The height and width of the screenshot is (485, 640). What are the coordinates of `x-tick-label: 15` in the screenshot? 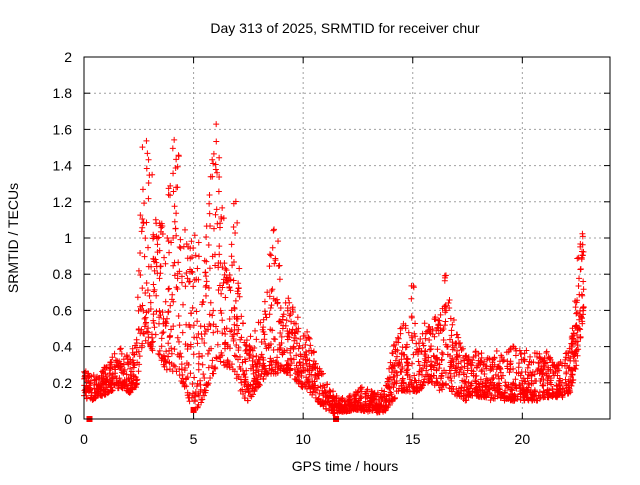 It's located at (413, 439).